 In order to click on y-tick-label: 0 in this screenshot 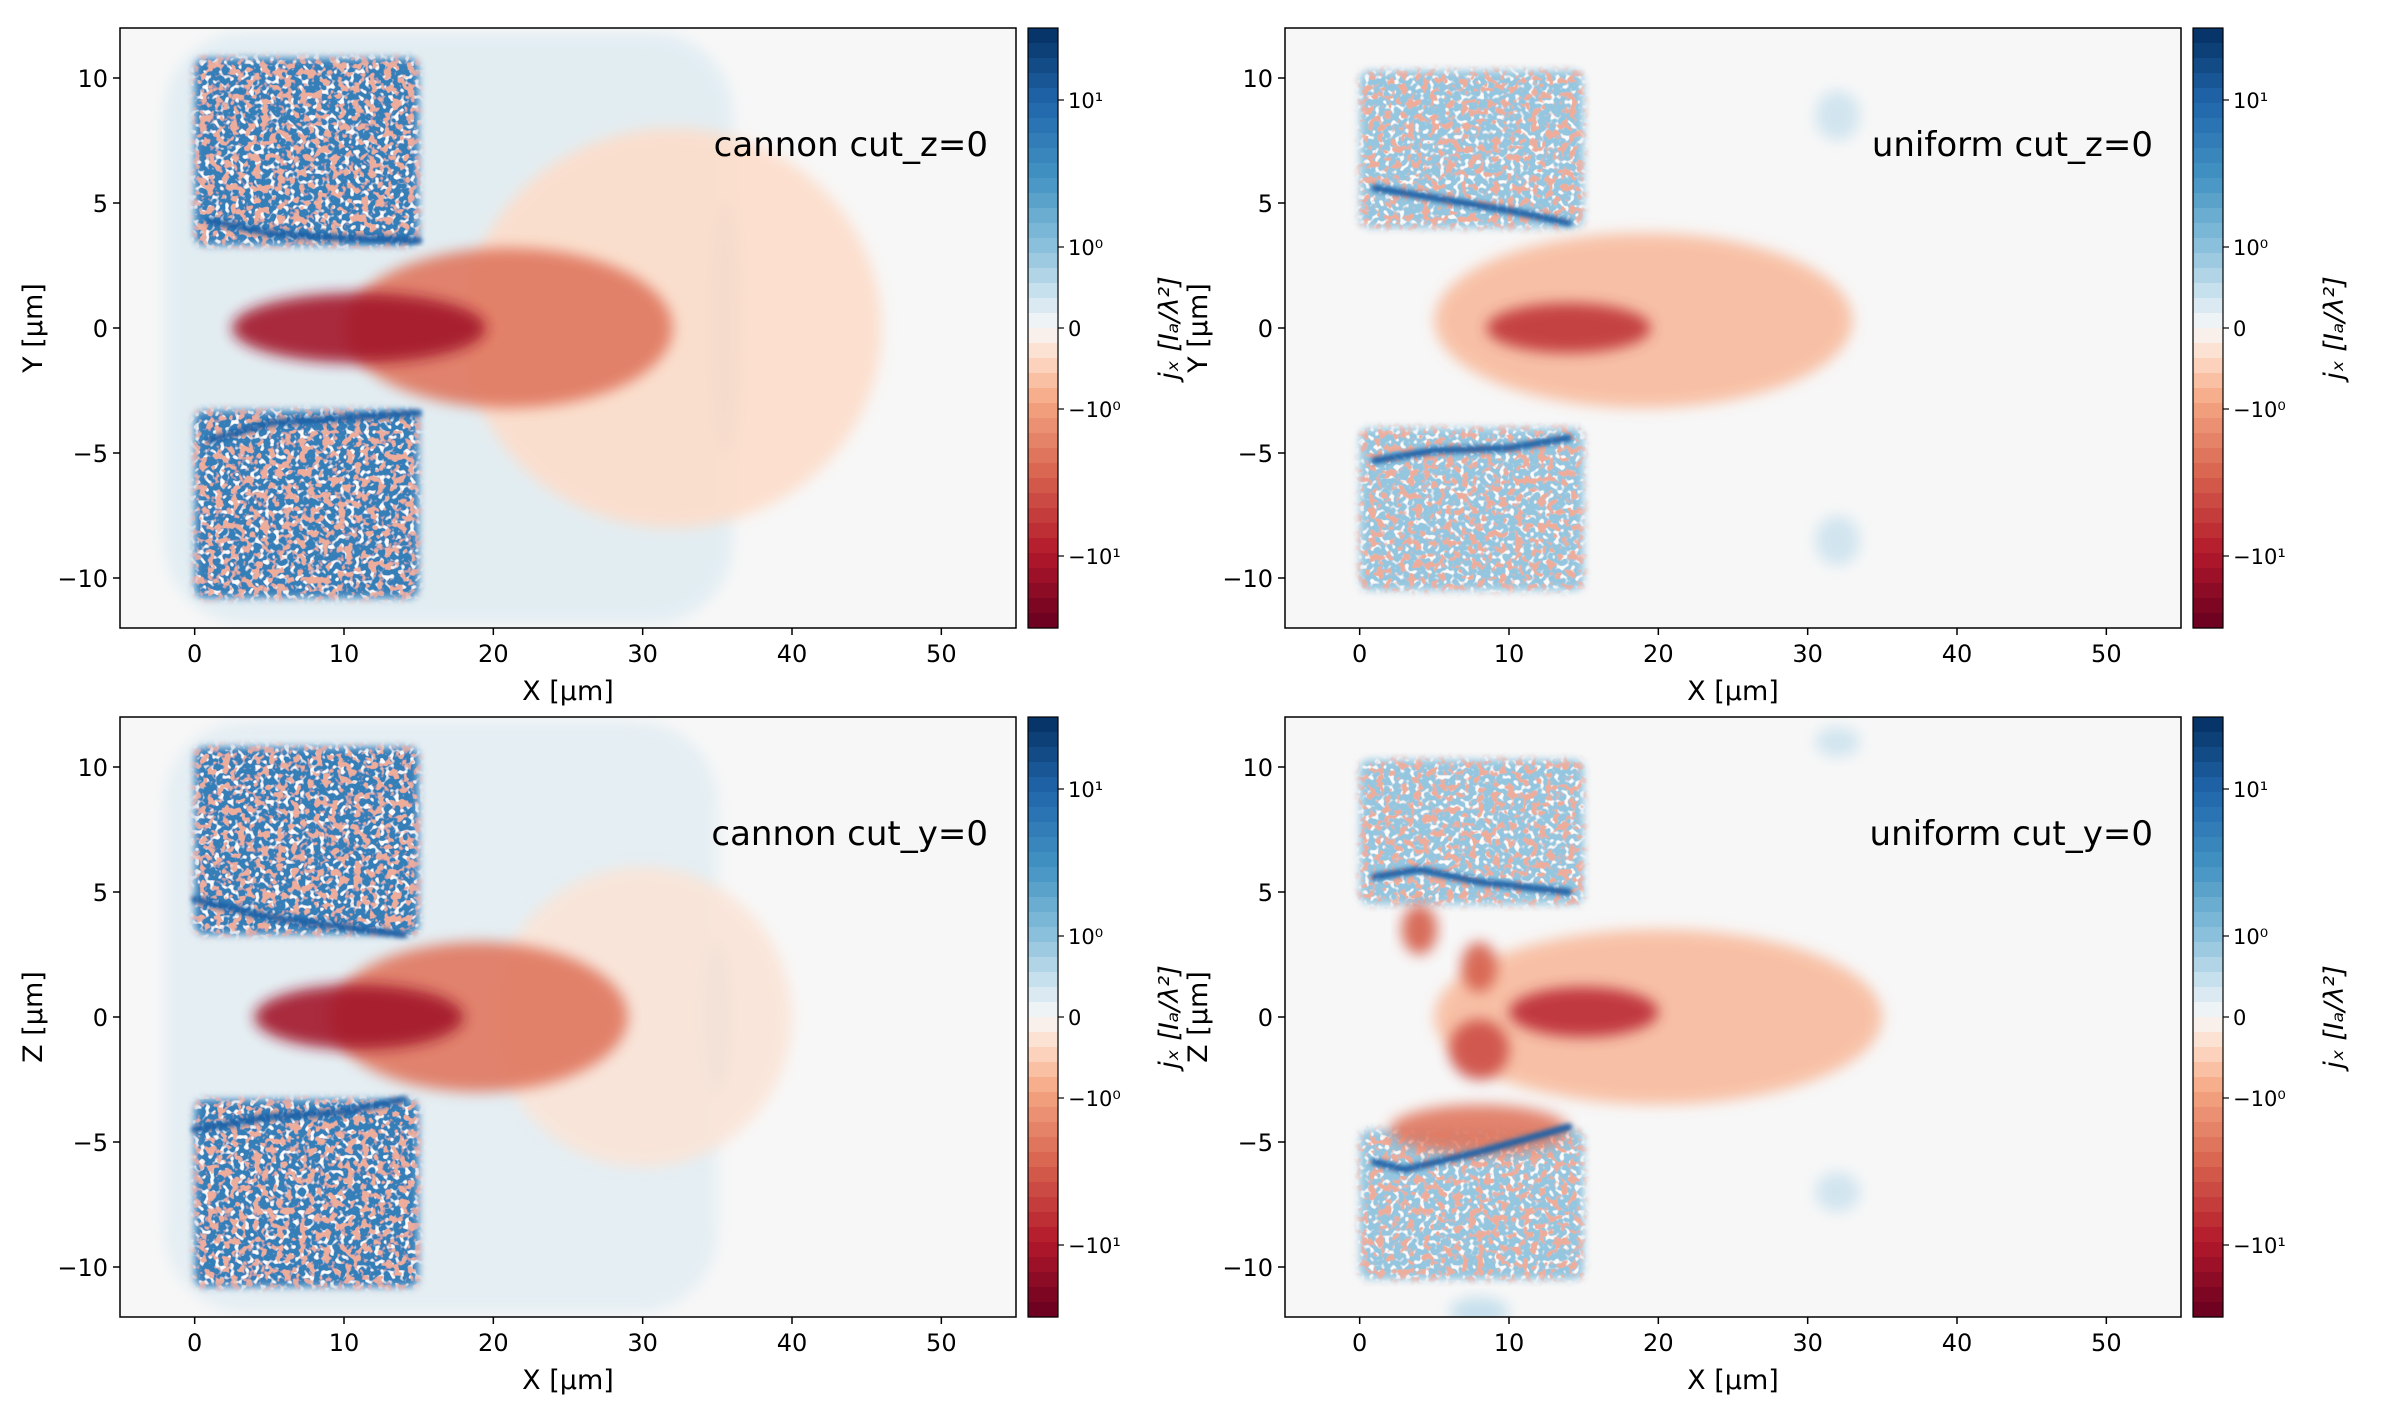, I will do `click(100, 329)`.